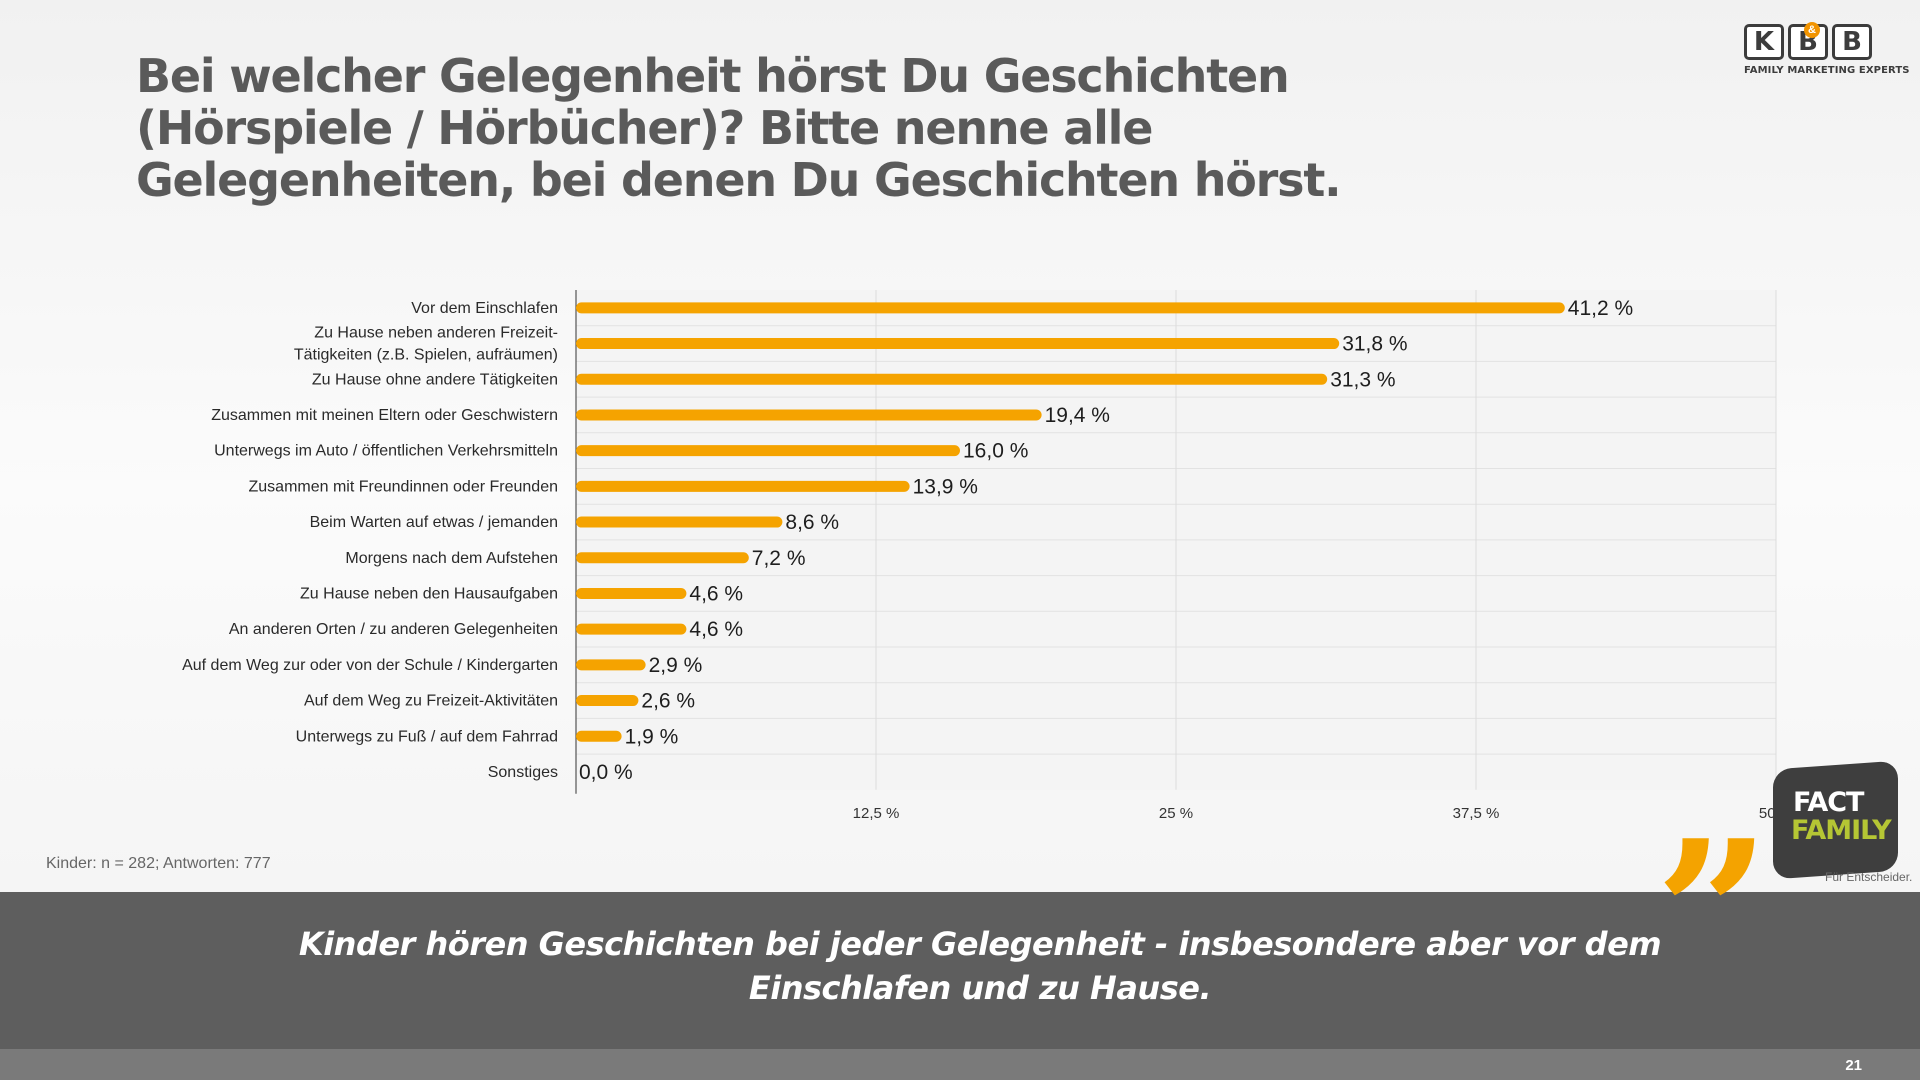 The height and width of the screenshot is (1080, 1920). What do you see at coordinates (995, 451) in the screenshot?
I see `value-label: 16,0 %` at bounding box center [995, 451].